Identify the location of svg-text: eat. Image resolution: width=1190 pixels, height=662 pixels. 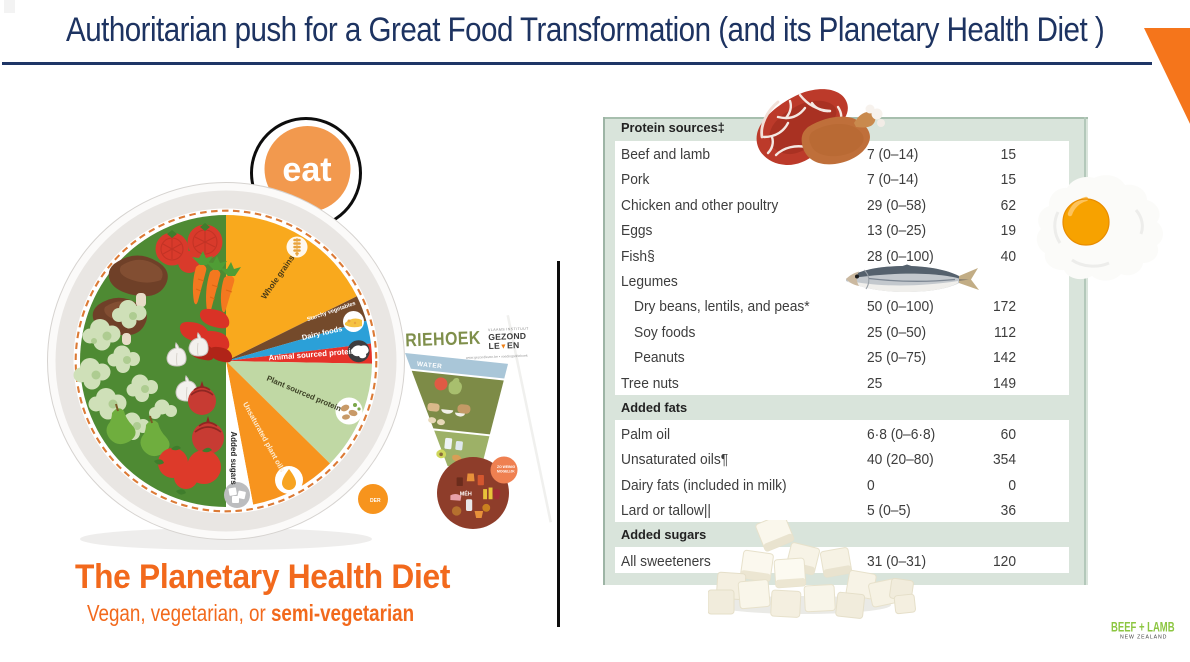
(306, 170).